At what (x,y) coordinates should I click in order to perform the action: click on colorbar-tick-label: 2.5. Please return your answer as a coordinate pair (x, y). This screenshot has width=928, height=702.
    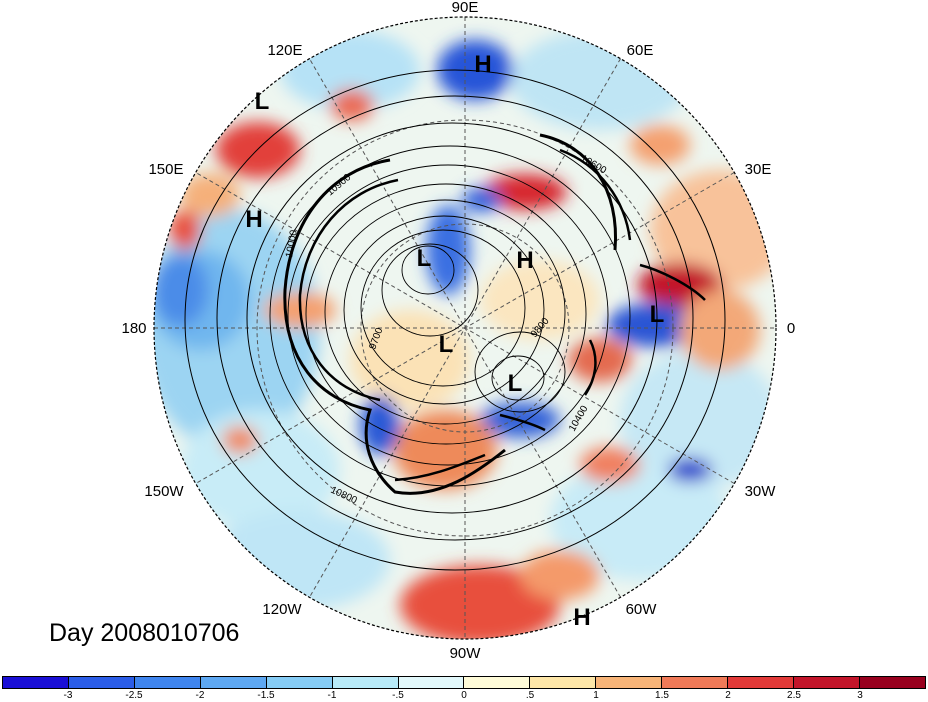
    Looking at the image, I should click on (794, 695).